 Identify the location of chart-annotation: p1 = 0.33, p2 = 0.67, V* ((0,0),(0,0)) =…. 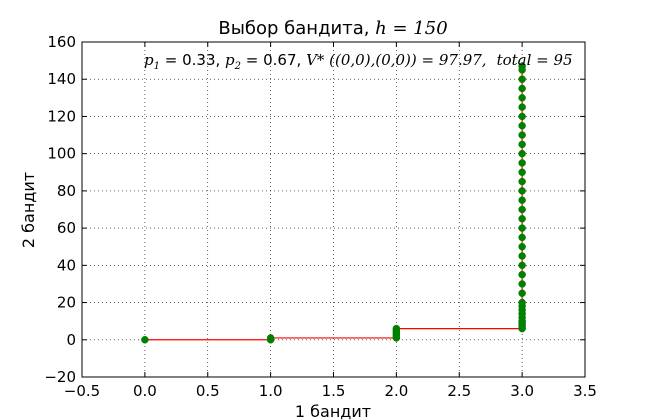
(358, 61).